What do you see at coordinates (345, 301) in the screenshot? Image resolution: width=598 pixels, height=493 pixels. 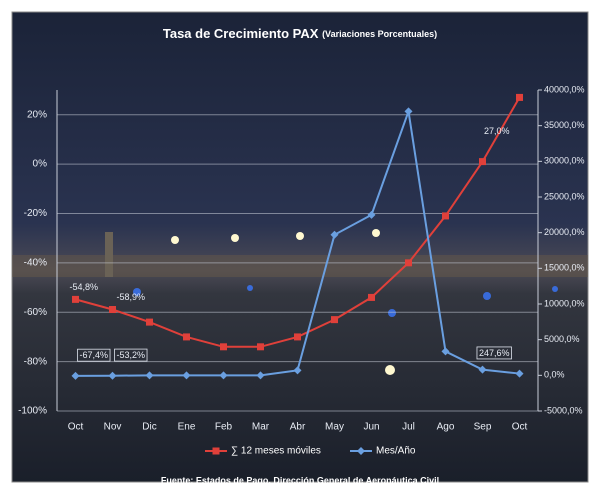 I see `runway-lights` at bounding box center [345, 301].